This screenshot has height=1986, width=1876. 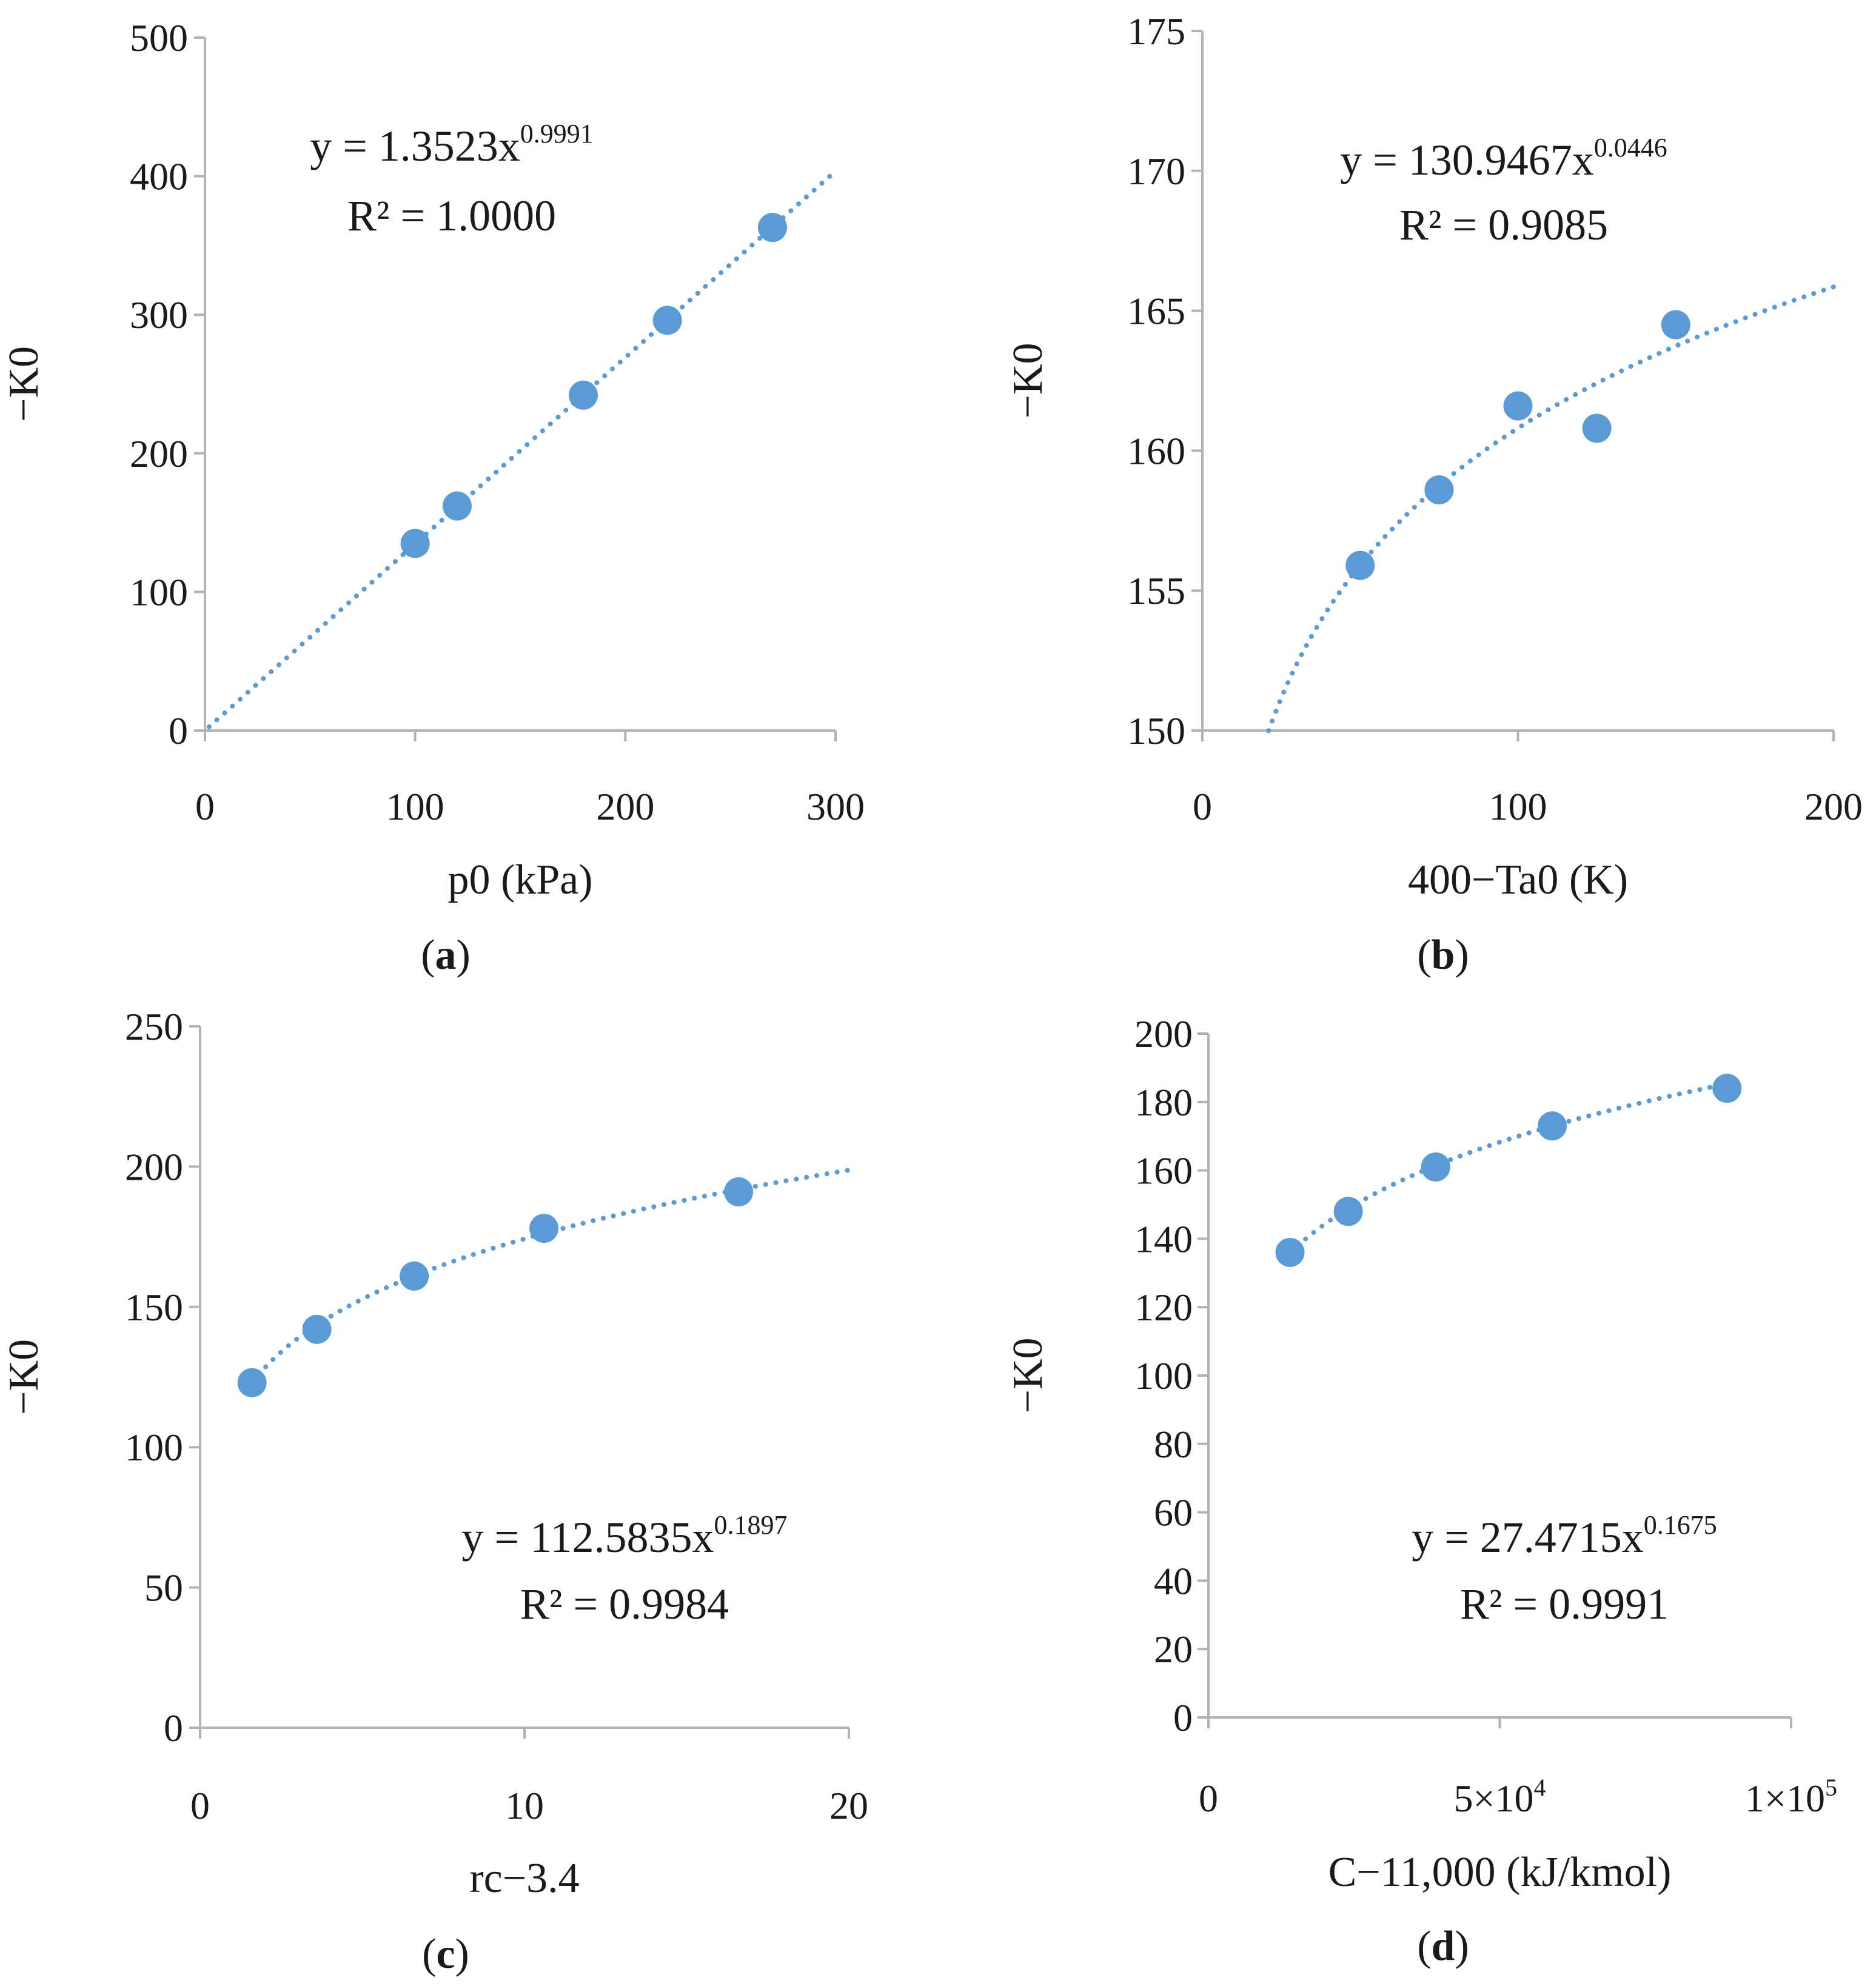 I want to click on y-tick-label: 165, so click(x=1156, y=311).